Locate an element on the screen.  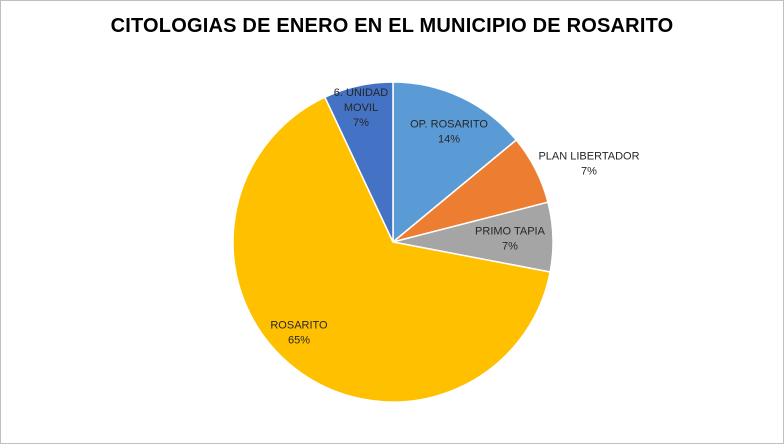
data-label-6-unidad-movil: 6. UNIDAD MOVIL 7% is located at coordinates (361, 108).